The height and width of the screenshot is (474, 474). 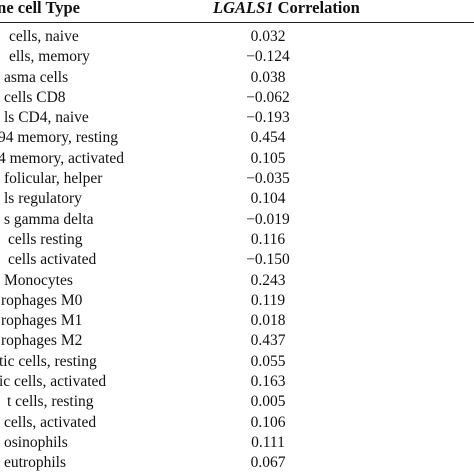 What do you see at coordinates (52, 260) in the screenshot?
I see `cell-type-name: cells activated` at bounding box center [52, 260].